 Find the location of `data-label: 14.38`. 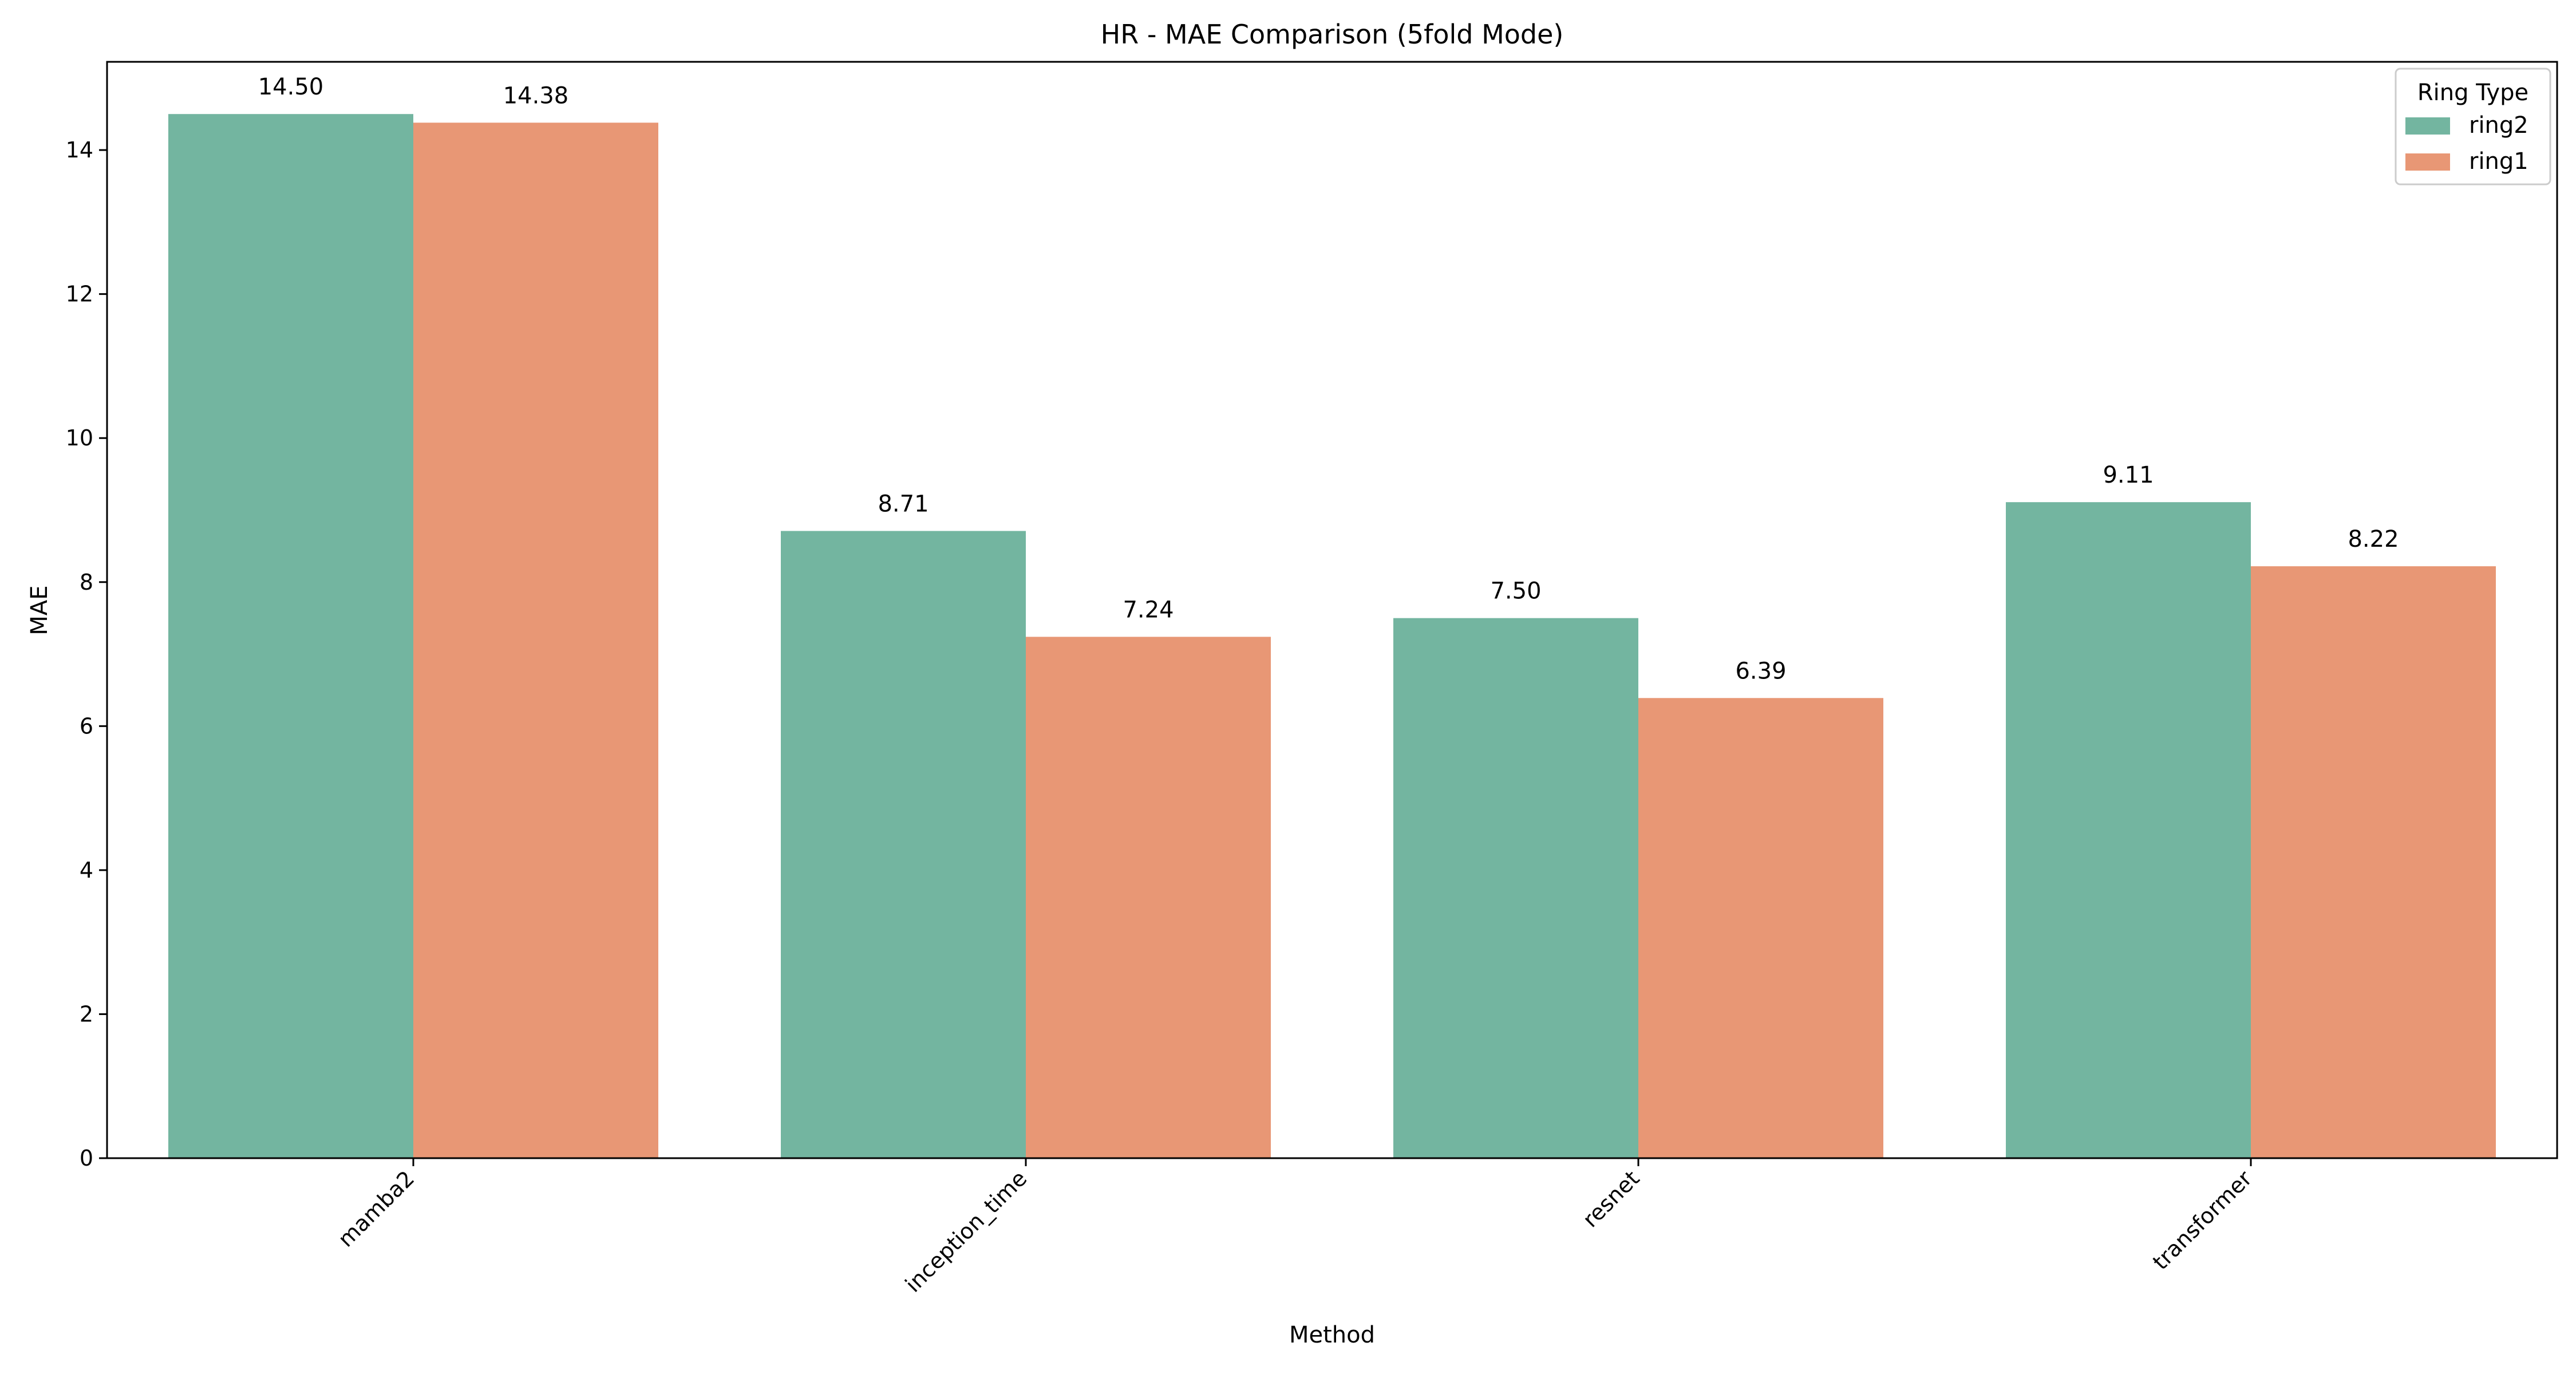

data-label: 14.38 is located at coordinates (536, 95).